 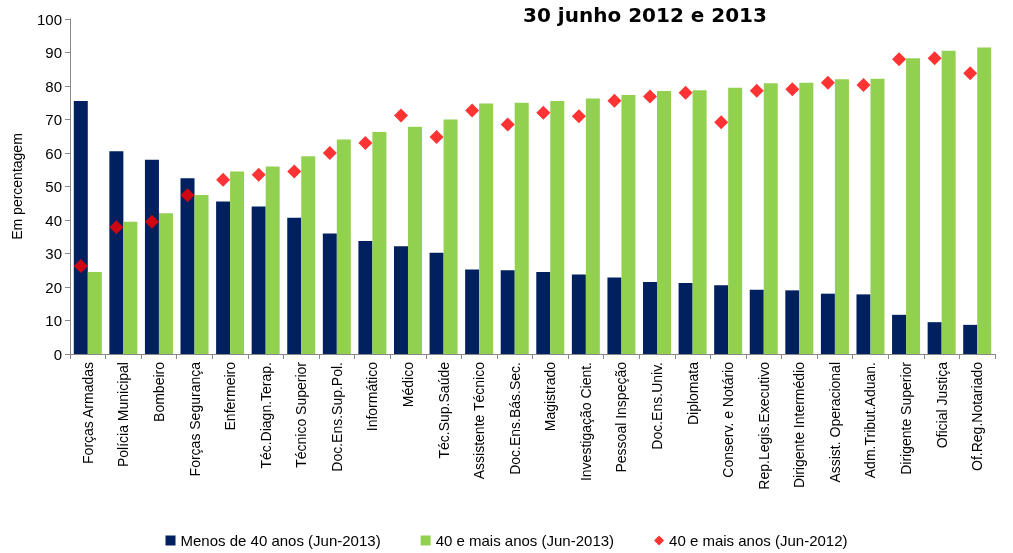 I want to click on y-tick-label: 100, so click(x=49, y=19).